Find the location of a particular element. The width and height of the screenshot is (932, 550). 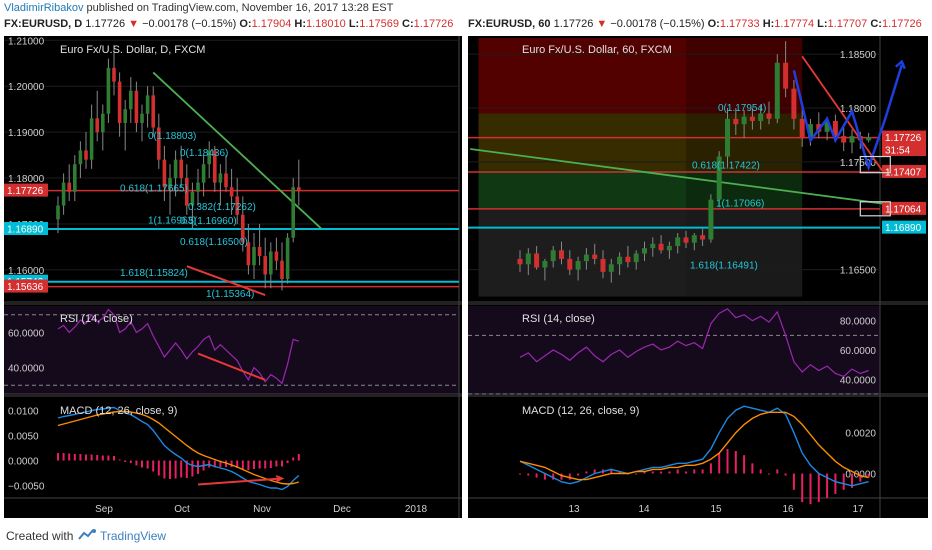

target-zone-box is located at coordinates (875, 209).